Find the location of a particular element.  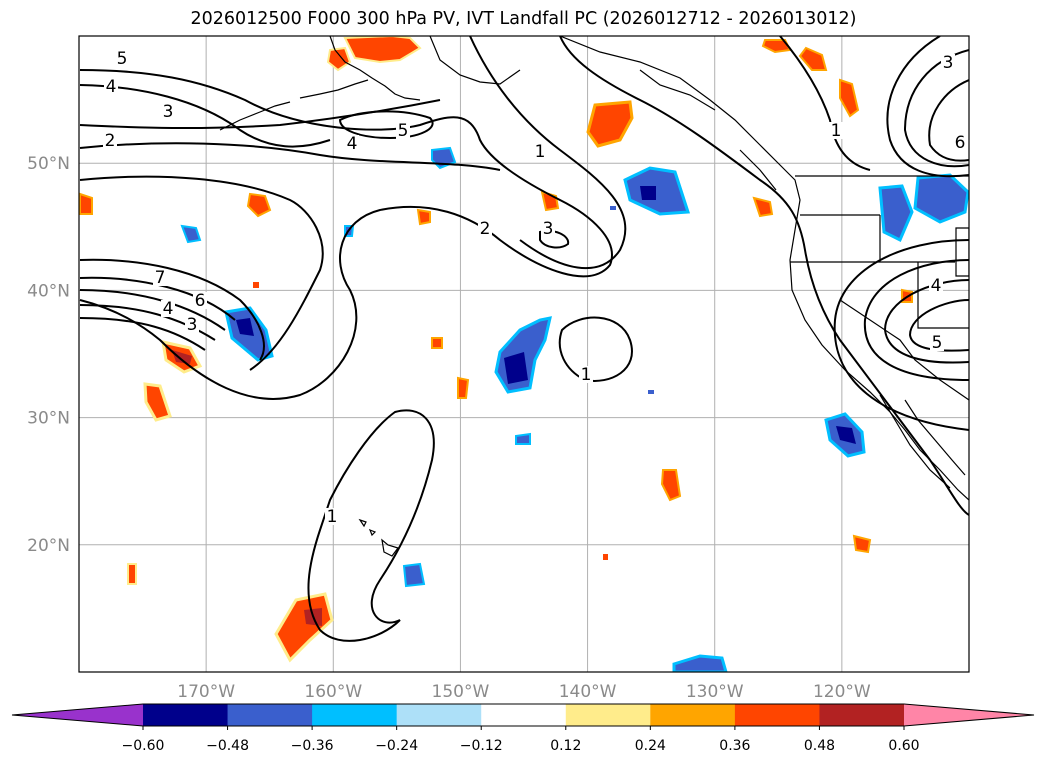

colorbar-tick-label-4: −0.12 is located at coordinates (481, 746).